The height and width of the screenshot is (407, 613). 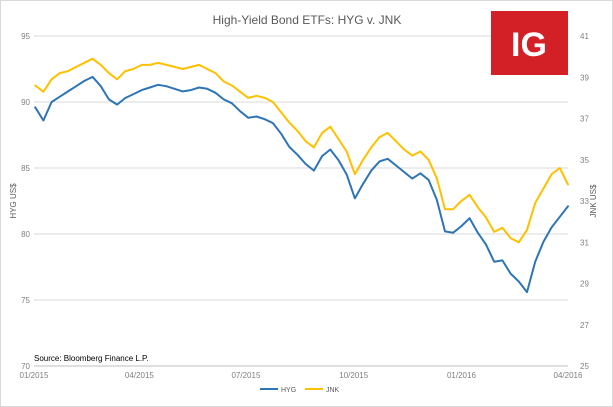 What do you see at coordinates (593, 200) in the screenshot?
I see `right-axis-label: JNK US$` at bounding box center [593, 200].